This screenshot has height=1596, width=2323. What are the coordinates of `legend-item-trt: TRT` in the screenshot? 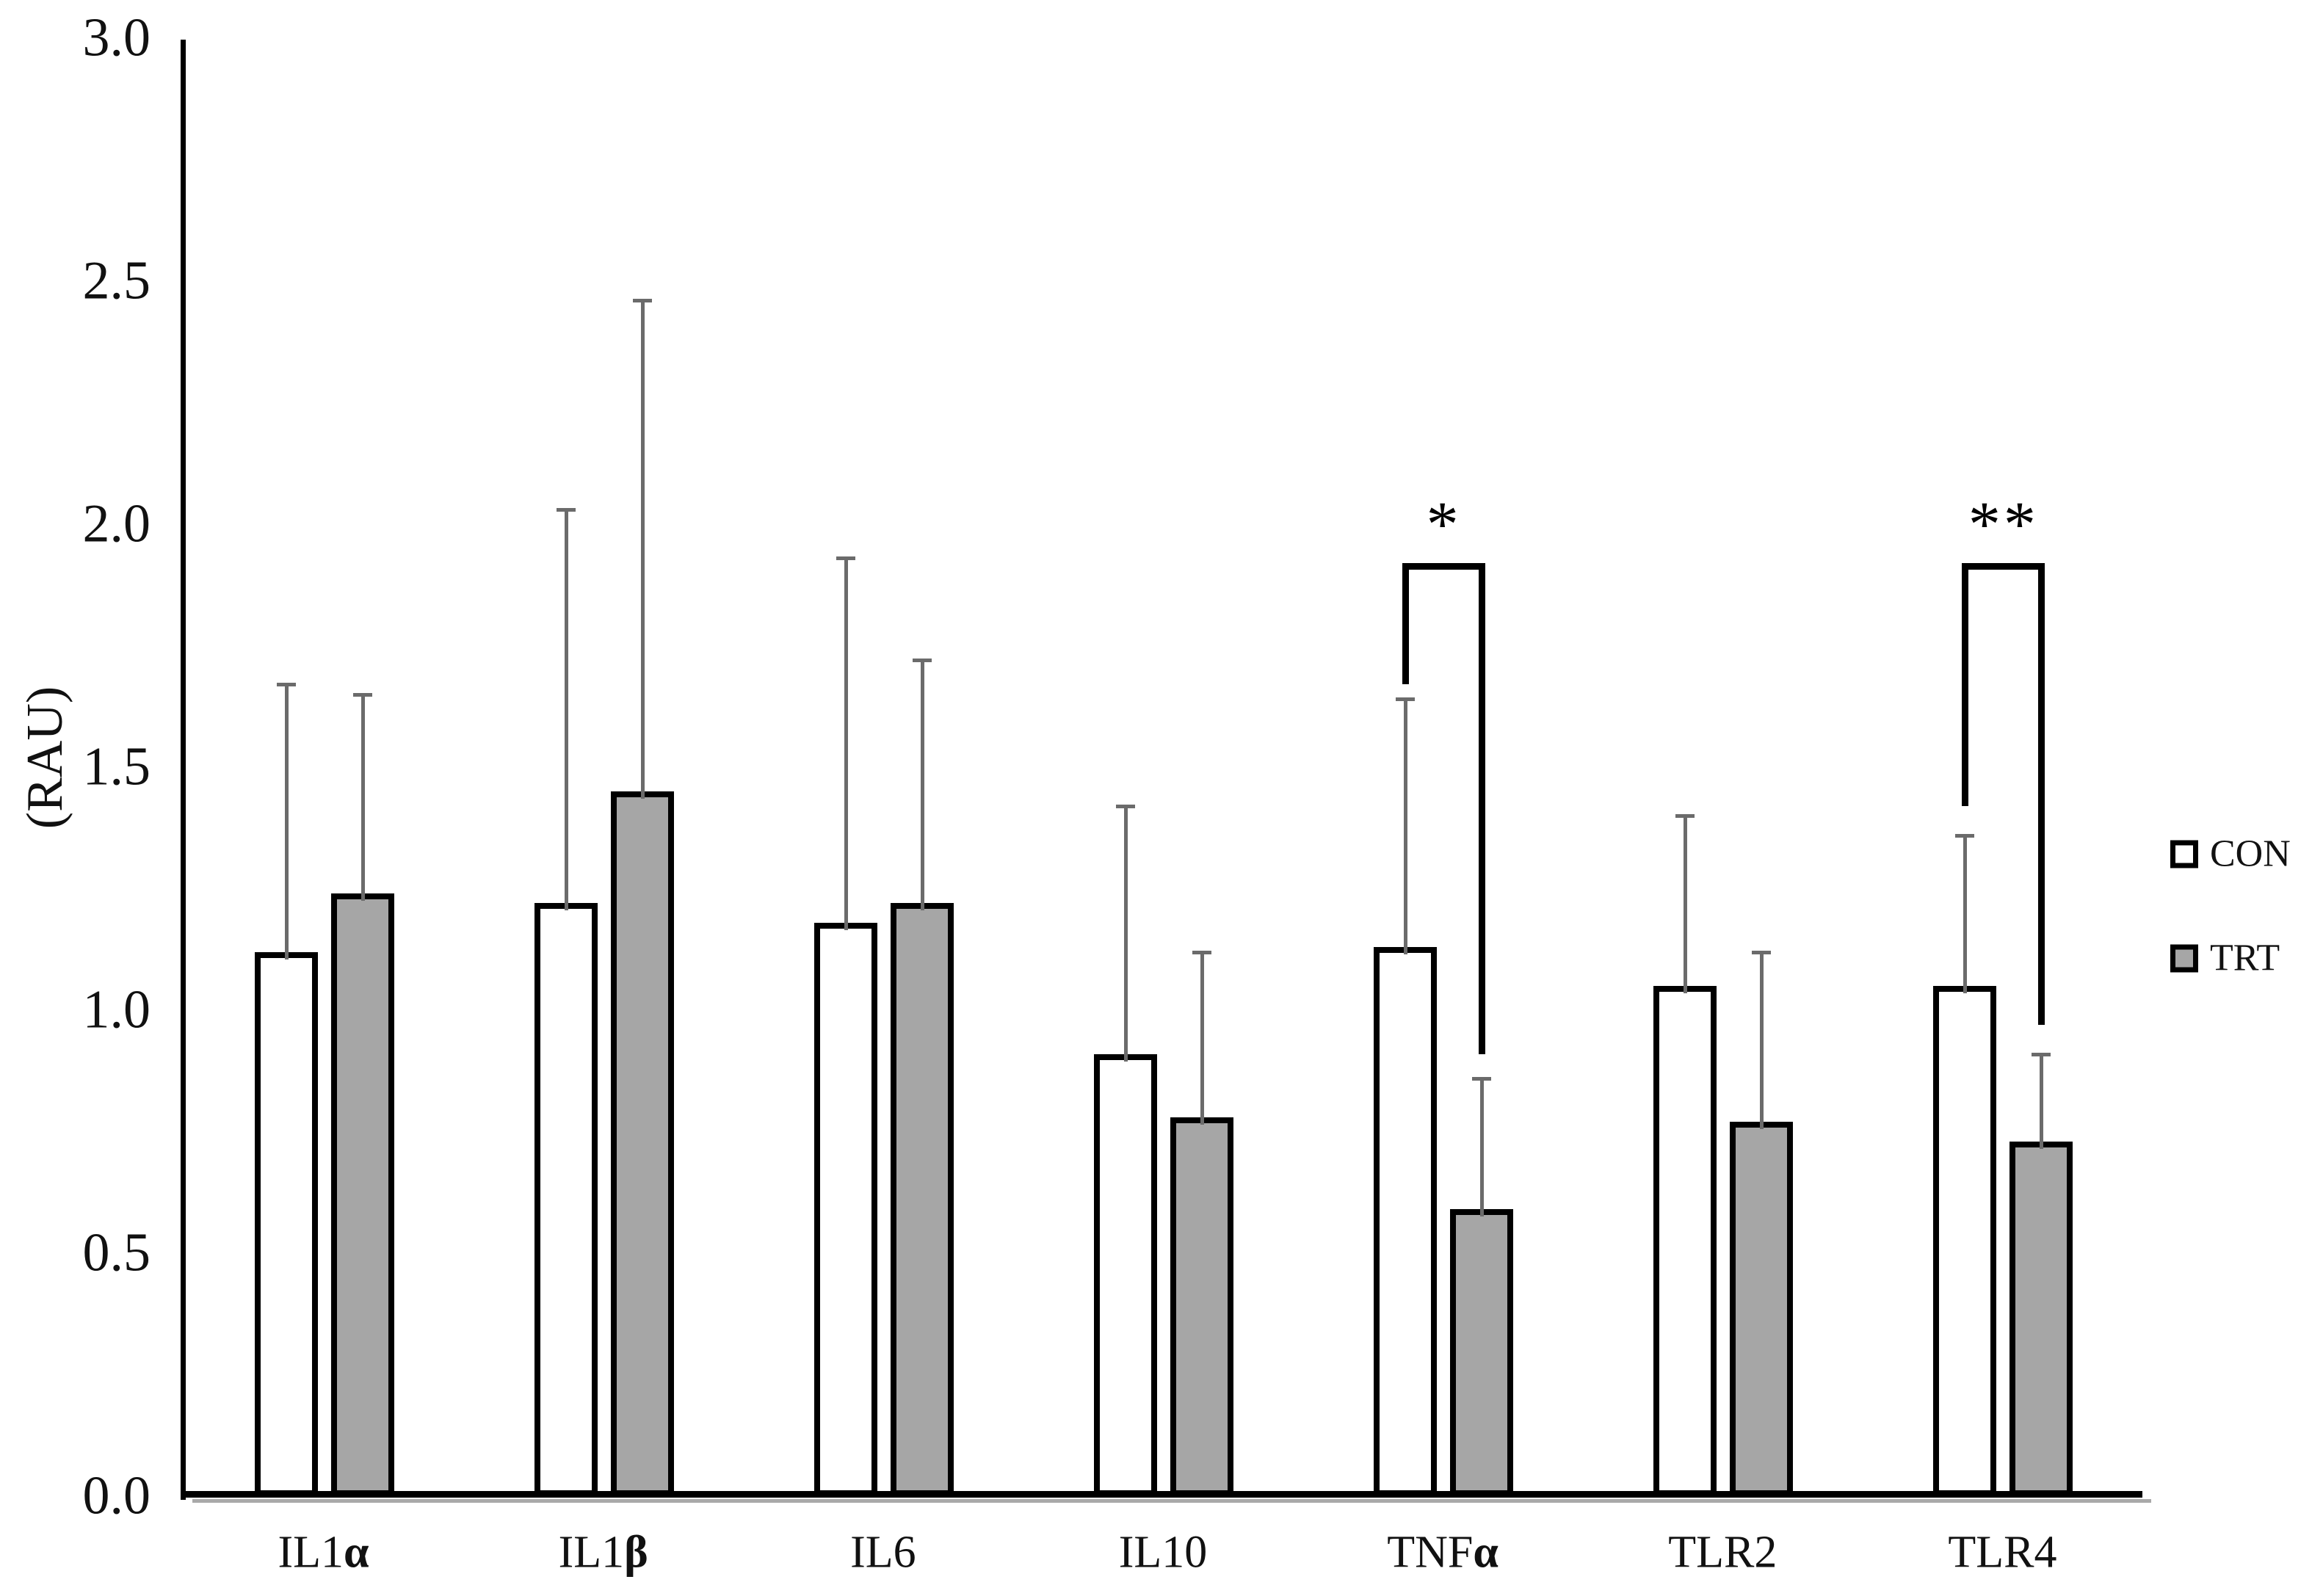 It's located at (2225, 958).